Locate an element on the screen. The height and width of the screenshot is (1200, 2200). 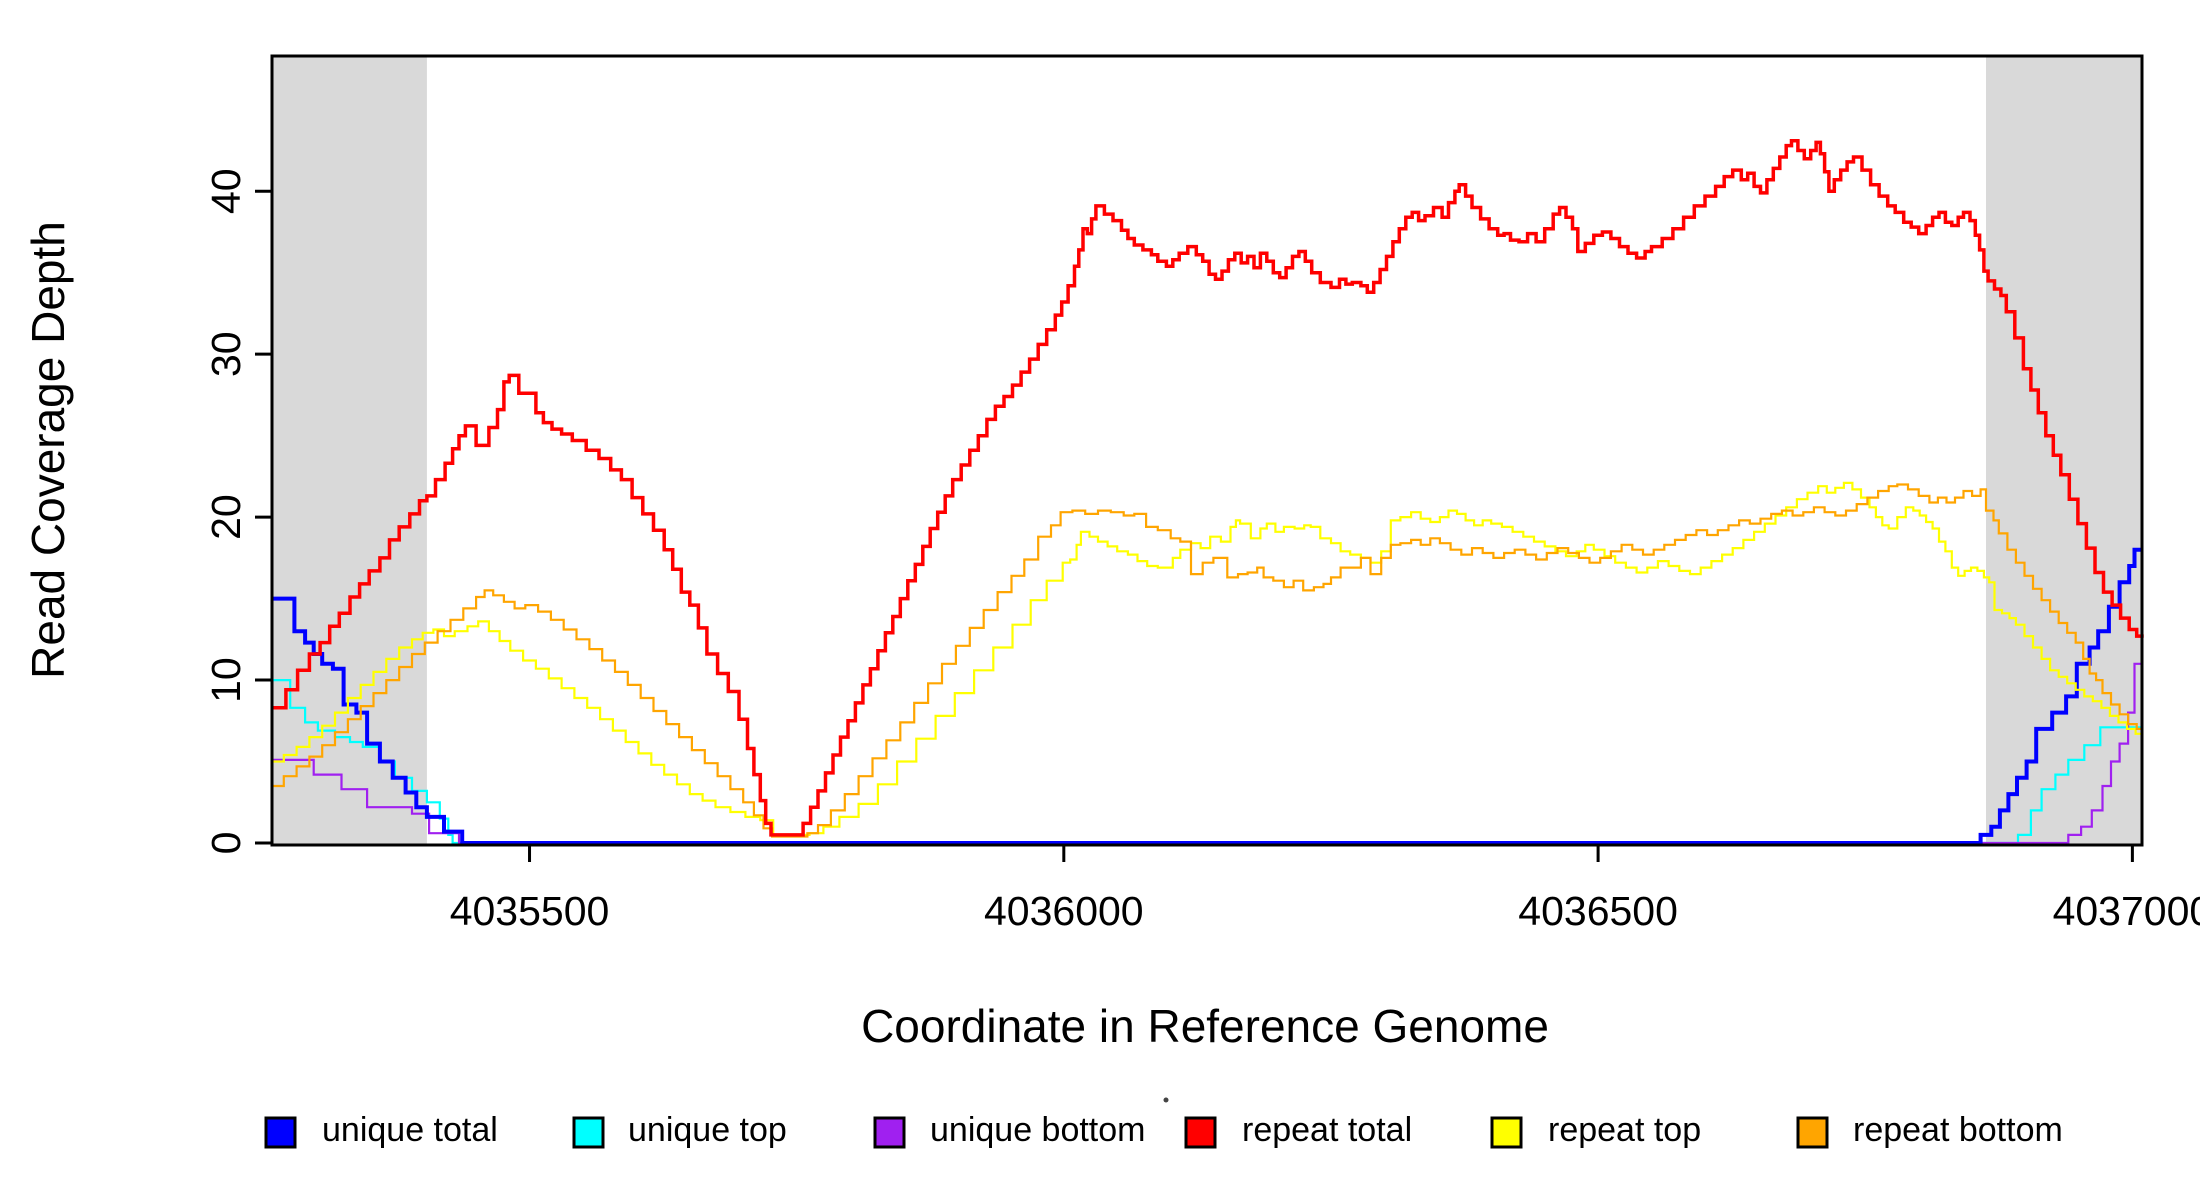
legend-label: repeat bottom is located at coordinates (1958, 1130).